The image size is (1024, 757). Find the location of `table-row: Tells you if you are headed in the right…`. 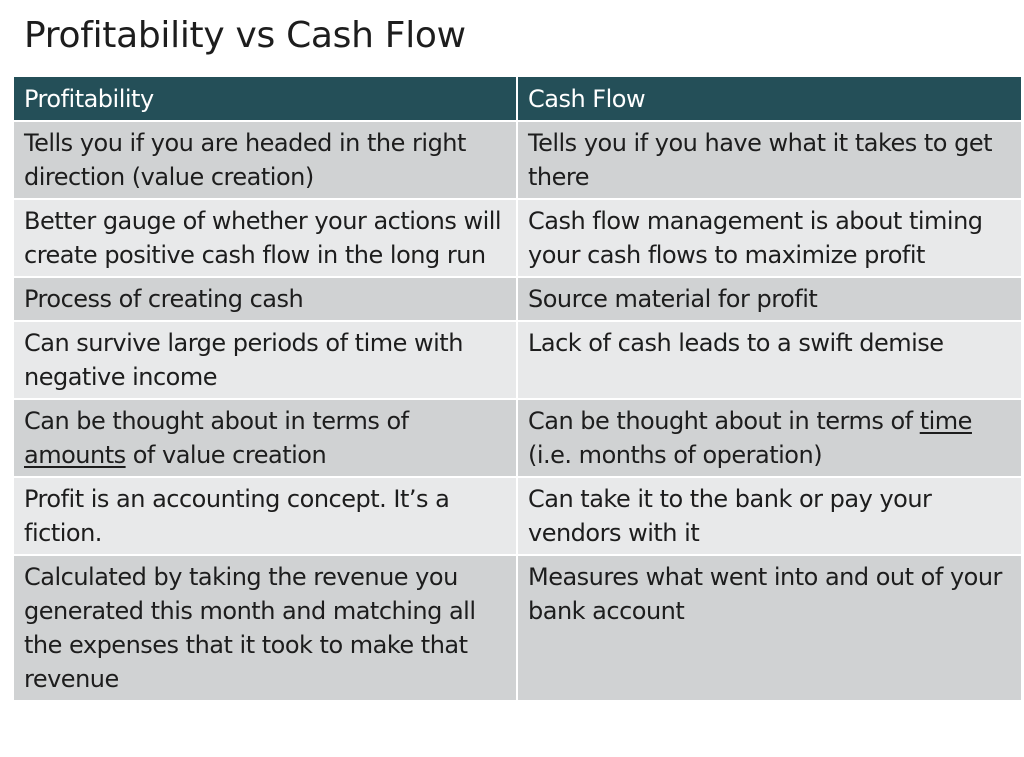

table-row: Tells you if you are headed in the right… is located at coordinates (517, 160).